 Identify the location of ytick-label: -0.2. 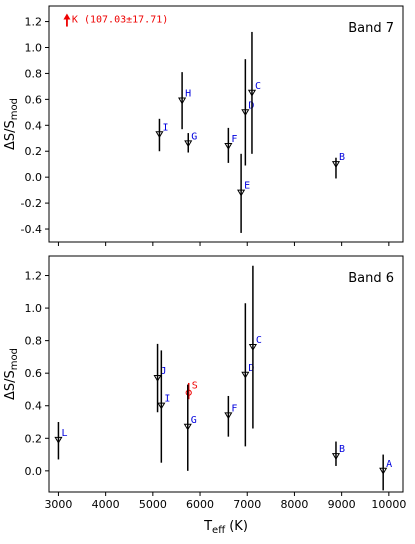
(31, 203).